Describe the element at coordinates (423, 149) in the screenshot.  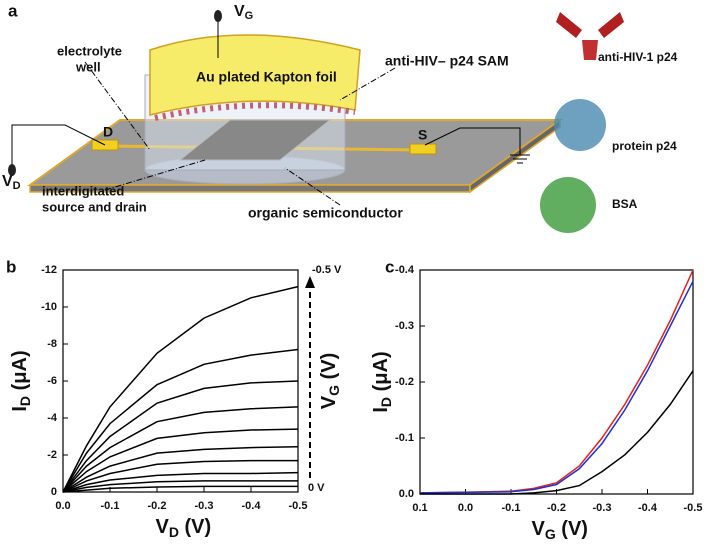
I see `source-pad` at that location.